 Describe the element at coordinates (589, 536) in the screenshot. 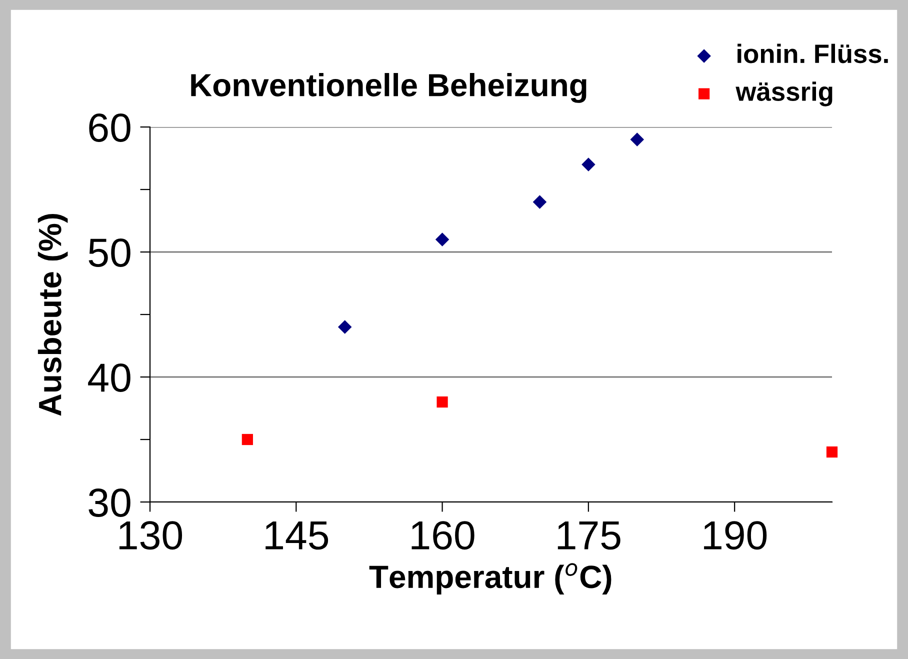

I see `x-tick-label: 175` at that location.